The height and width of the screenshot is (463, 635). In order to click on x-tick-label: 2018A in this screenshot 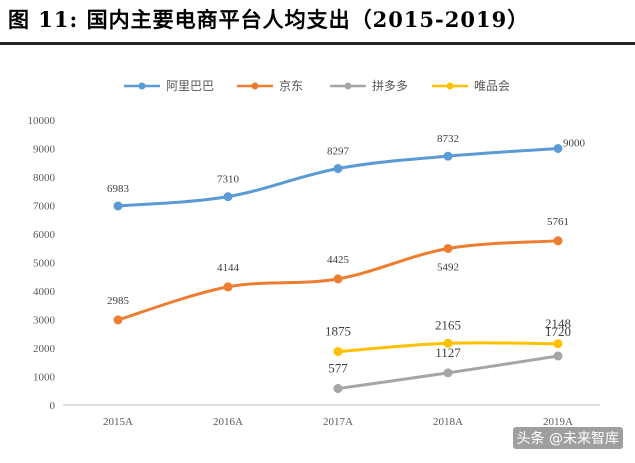, I will do `click(448, 422)`.